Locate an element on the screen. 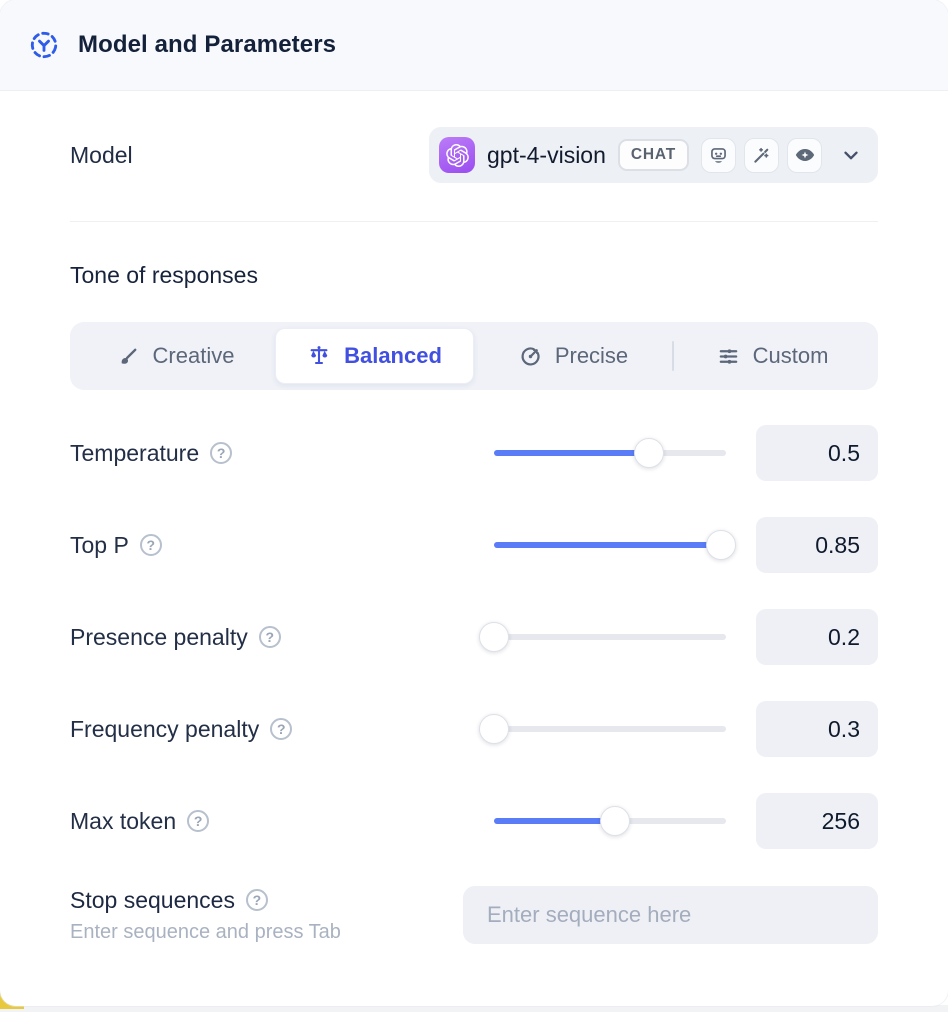 This screenshot has width=948, height=1012. param-row-top-p: Top P ? 0.85 is located at coordinates (474, 545).